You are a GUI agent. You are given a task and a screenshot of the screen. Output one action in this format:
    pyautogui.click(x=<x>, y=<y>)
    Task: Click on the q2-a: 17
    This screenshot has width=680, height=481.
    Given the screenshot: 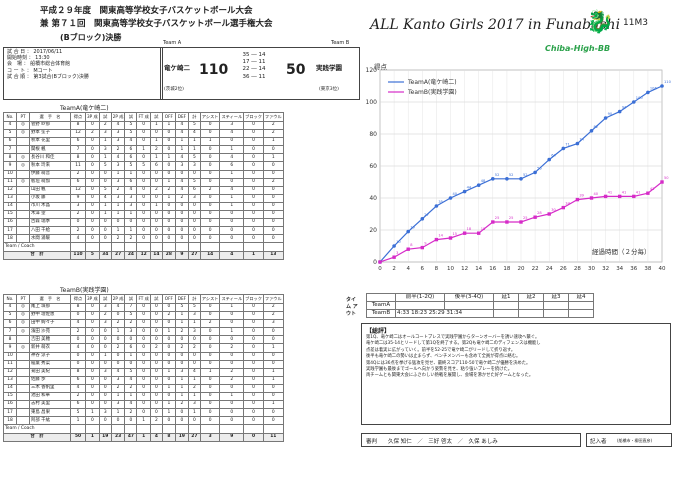 What is the action you would take?
    pyautogui.click(x=246, y=62)
    